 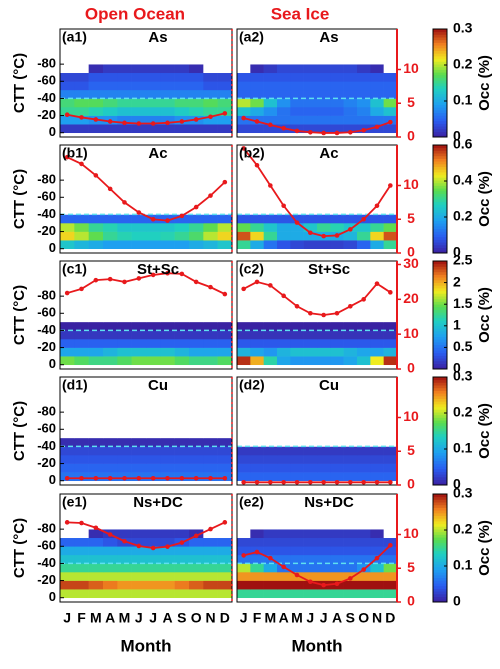 I want to click on line-series, so click(x=146, y=118).